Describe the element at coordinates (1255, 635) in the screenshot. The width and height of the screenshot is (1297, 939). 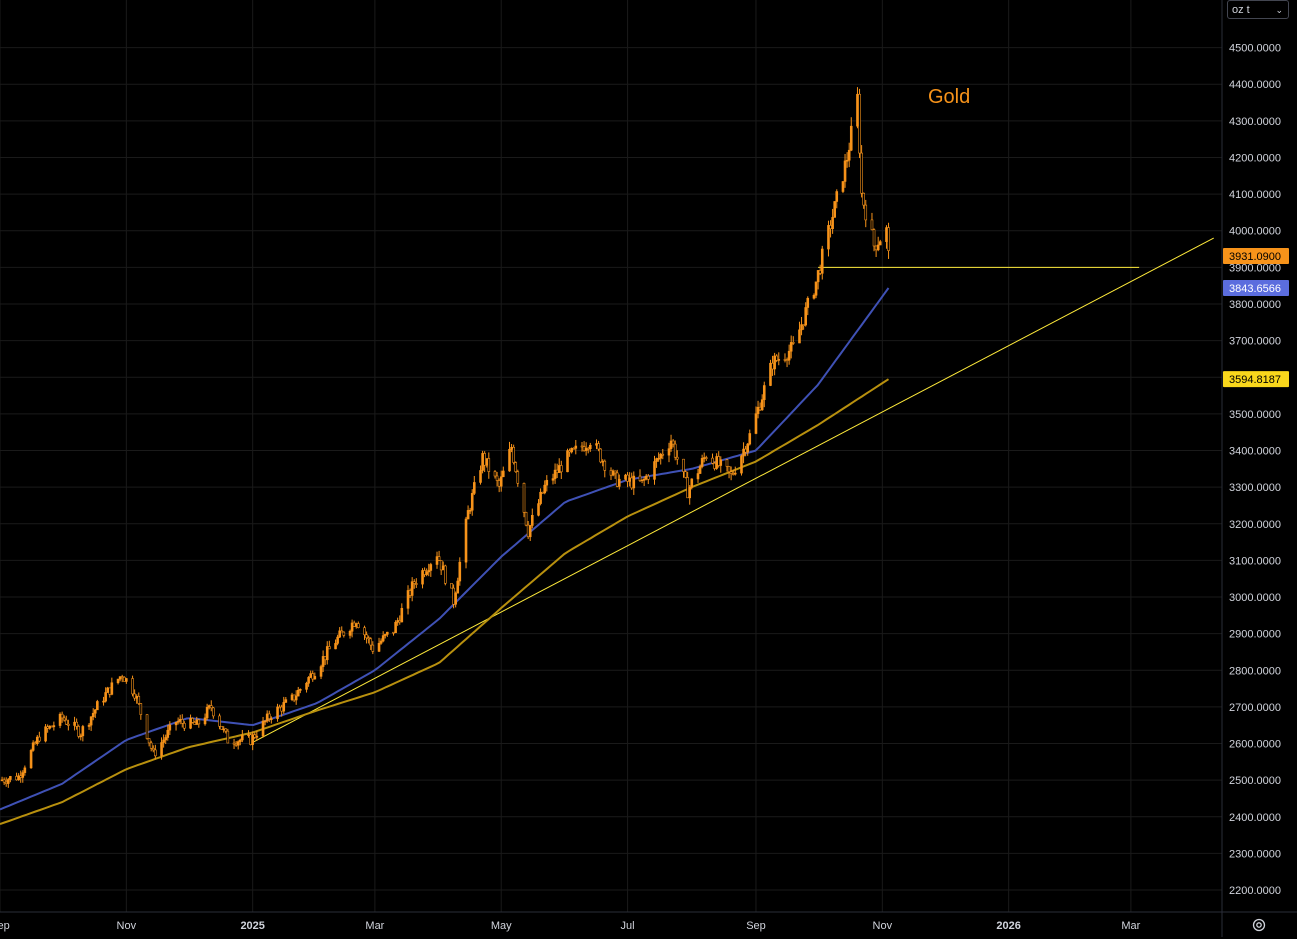
I see `y-tick-label: 2900.0000` at that location.